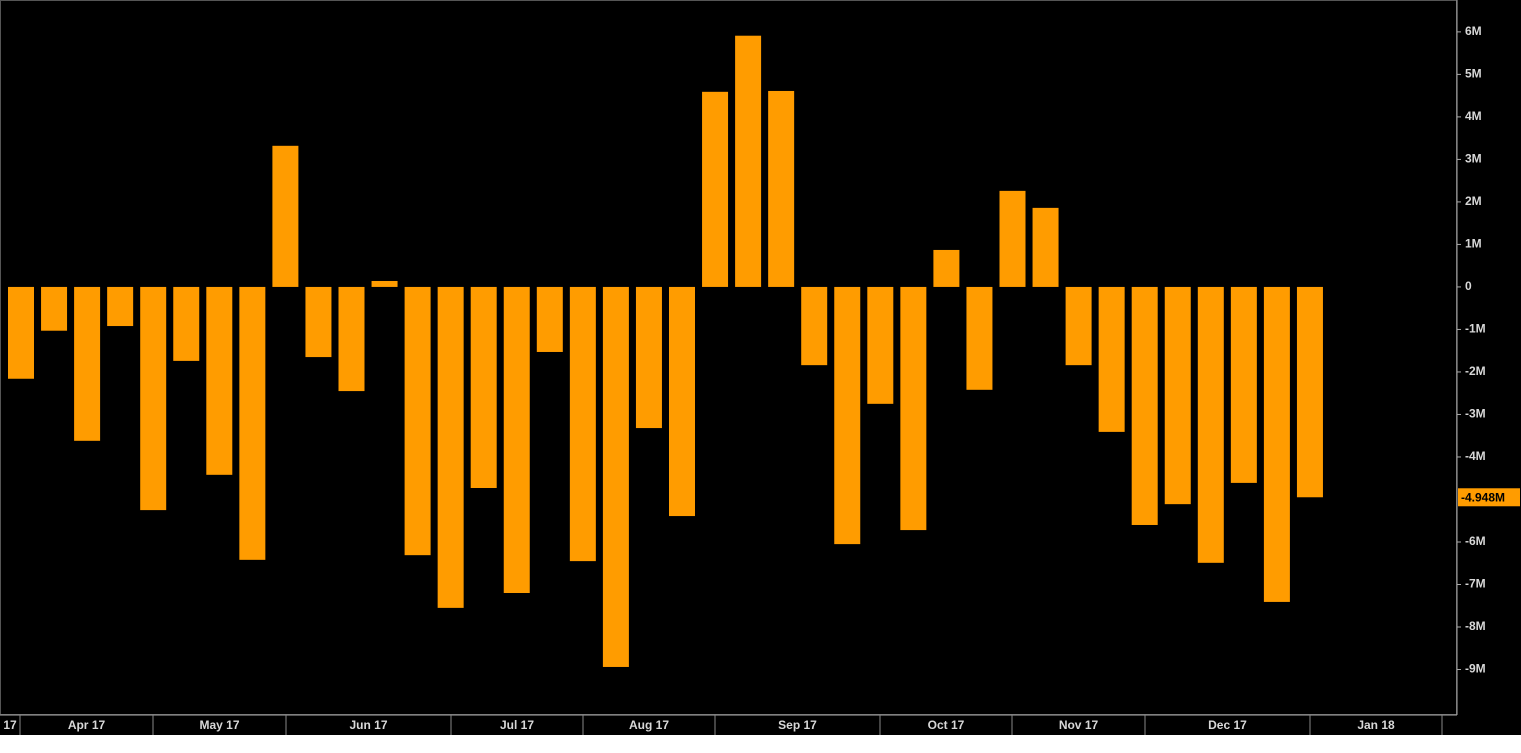  I want to click on y-tick-label: -7M, so click(1475, 584).